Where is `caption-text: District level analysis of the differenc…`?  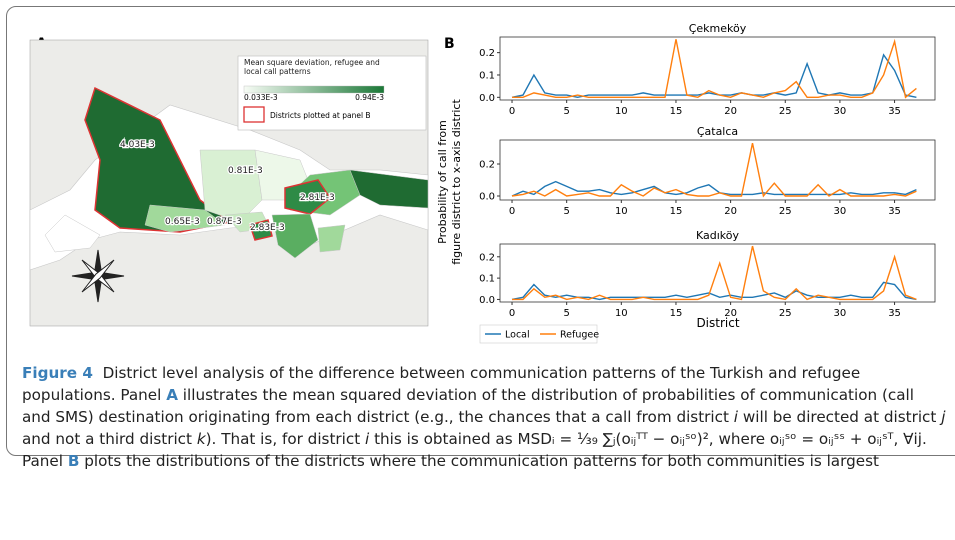 caption-text: District level analysis of the differenc… is located at coordinates (444, 384).